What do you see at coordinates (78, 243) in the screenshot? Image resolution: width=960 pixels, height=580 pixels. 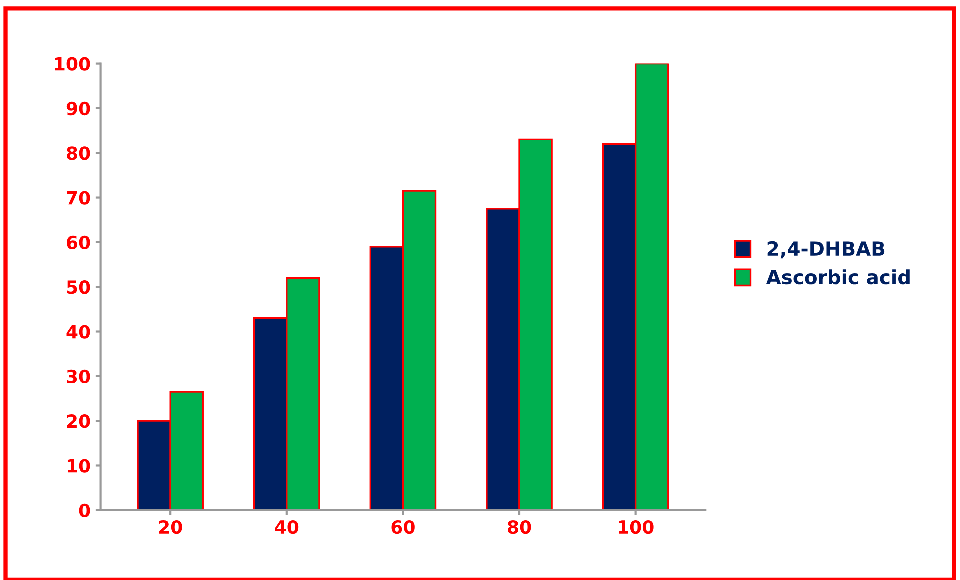 I see `y-tick-label: 60` at bounding box center [78, 243].